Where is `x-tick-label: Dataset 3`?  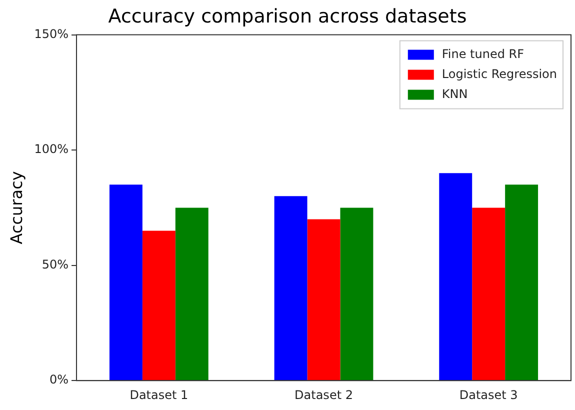 x-tick-label: Dataset 3 is located at coordinates (488, 395).